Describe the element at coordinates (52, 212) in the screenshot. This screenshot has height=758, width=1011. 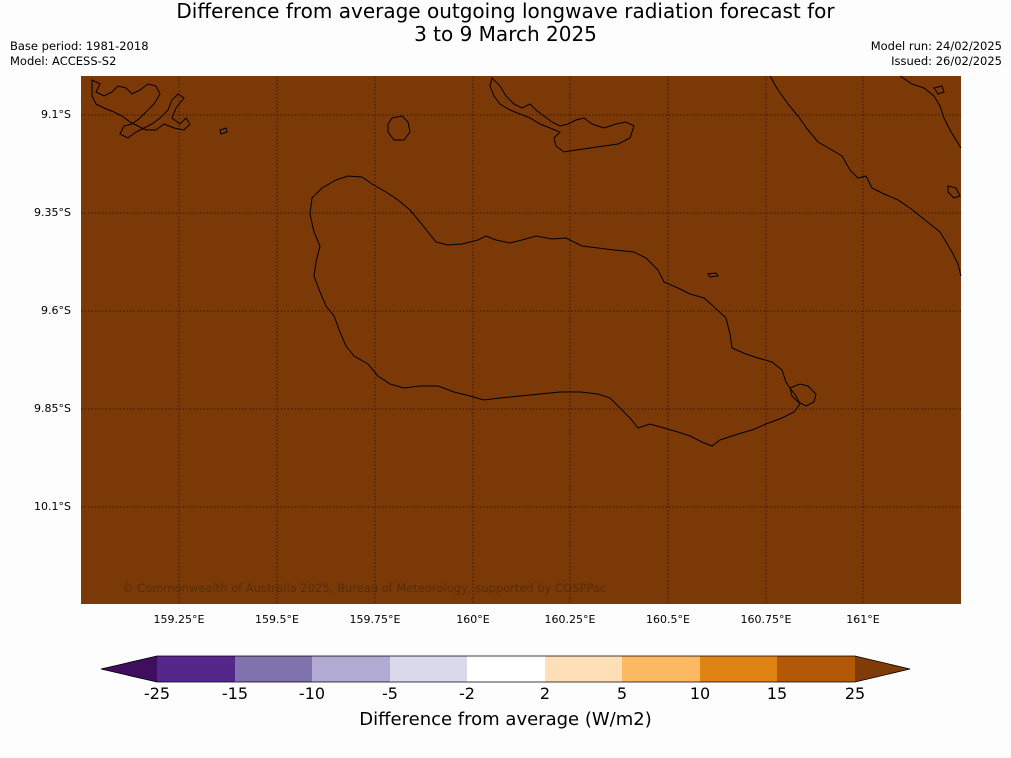
I see `lat-label-2: 9.35°S` at that location.